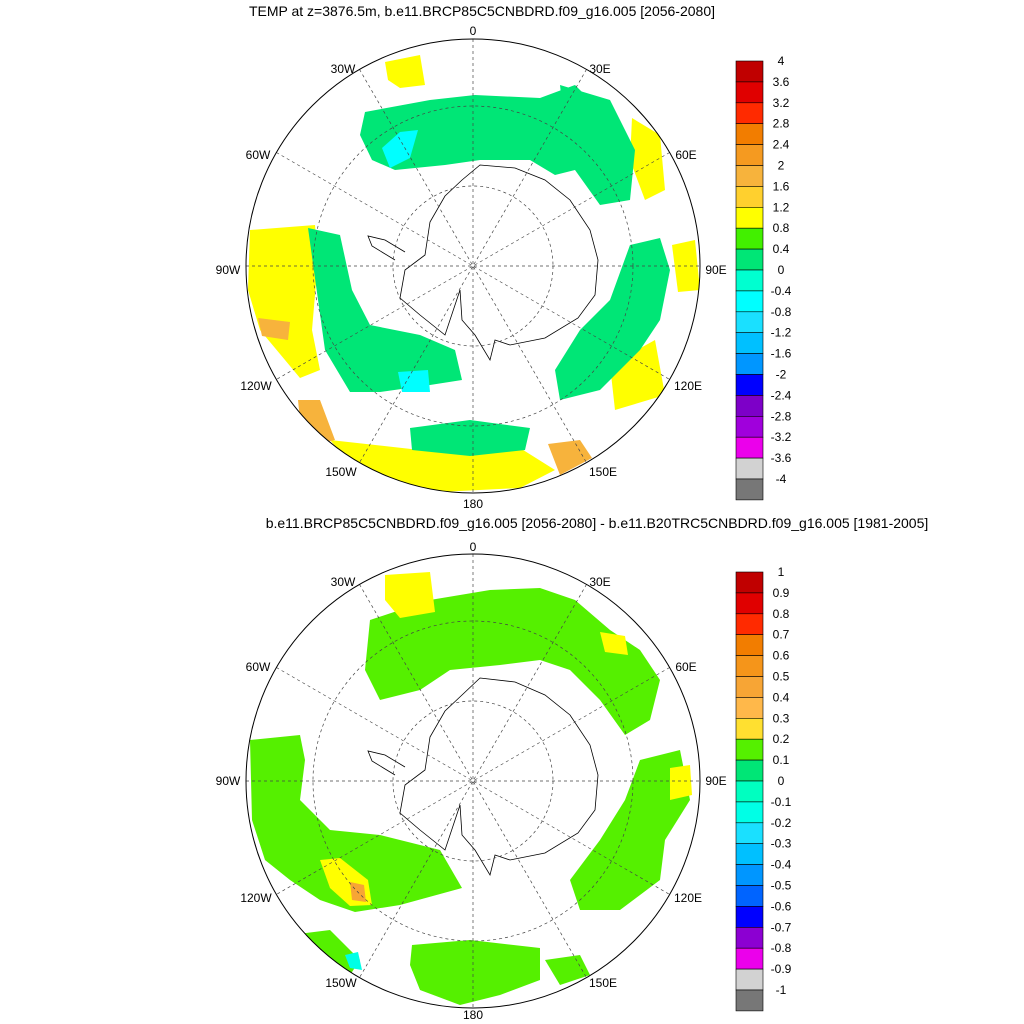 This screenshot has width=1024, height=1024. I want to click on bottom-colorbar-label-10: 0, so click(781, 781).